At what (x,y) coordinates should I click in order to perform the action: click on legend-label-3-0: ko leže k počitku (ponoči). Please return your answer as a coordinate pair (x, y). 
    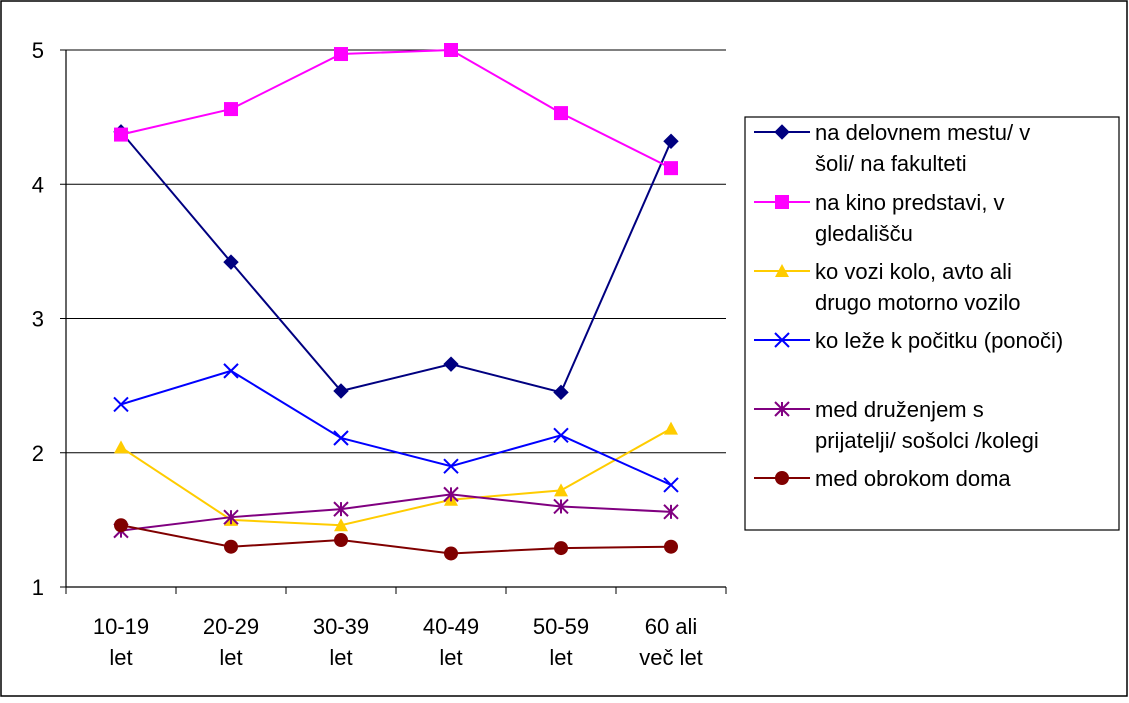
    Looking at the image, I should click on (939, 340).